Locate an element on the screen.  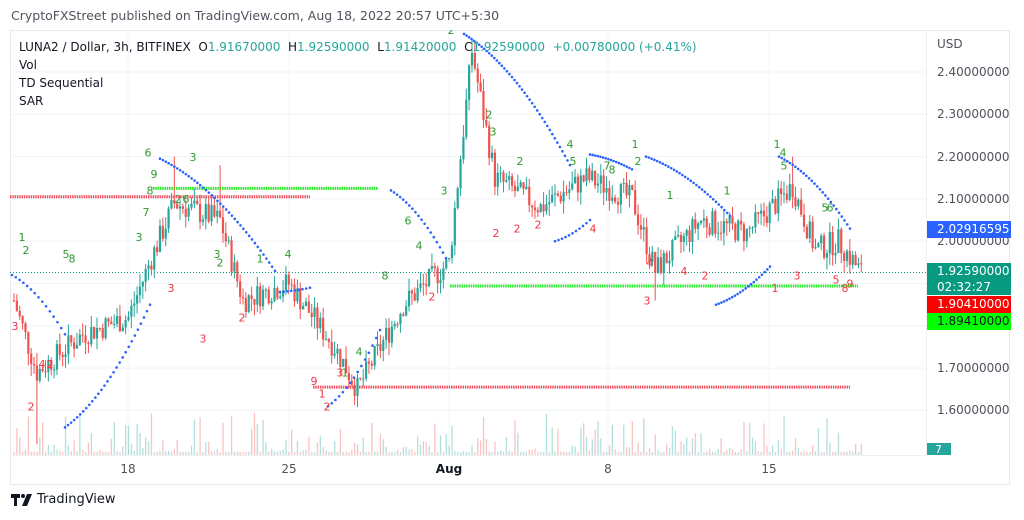
high-value: 1.92590000 is located at coordinates (333, 47).